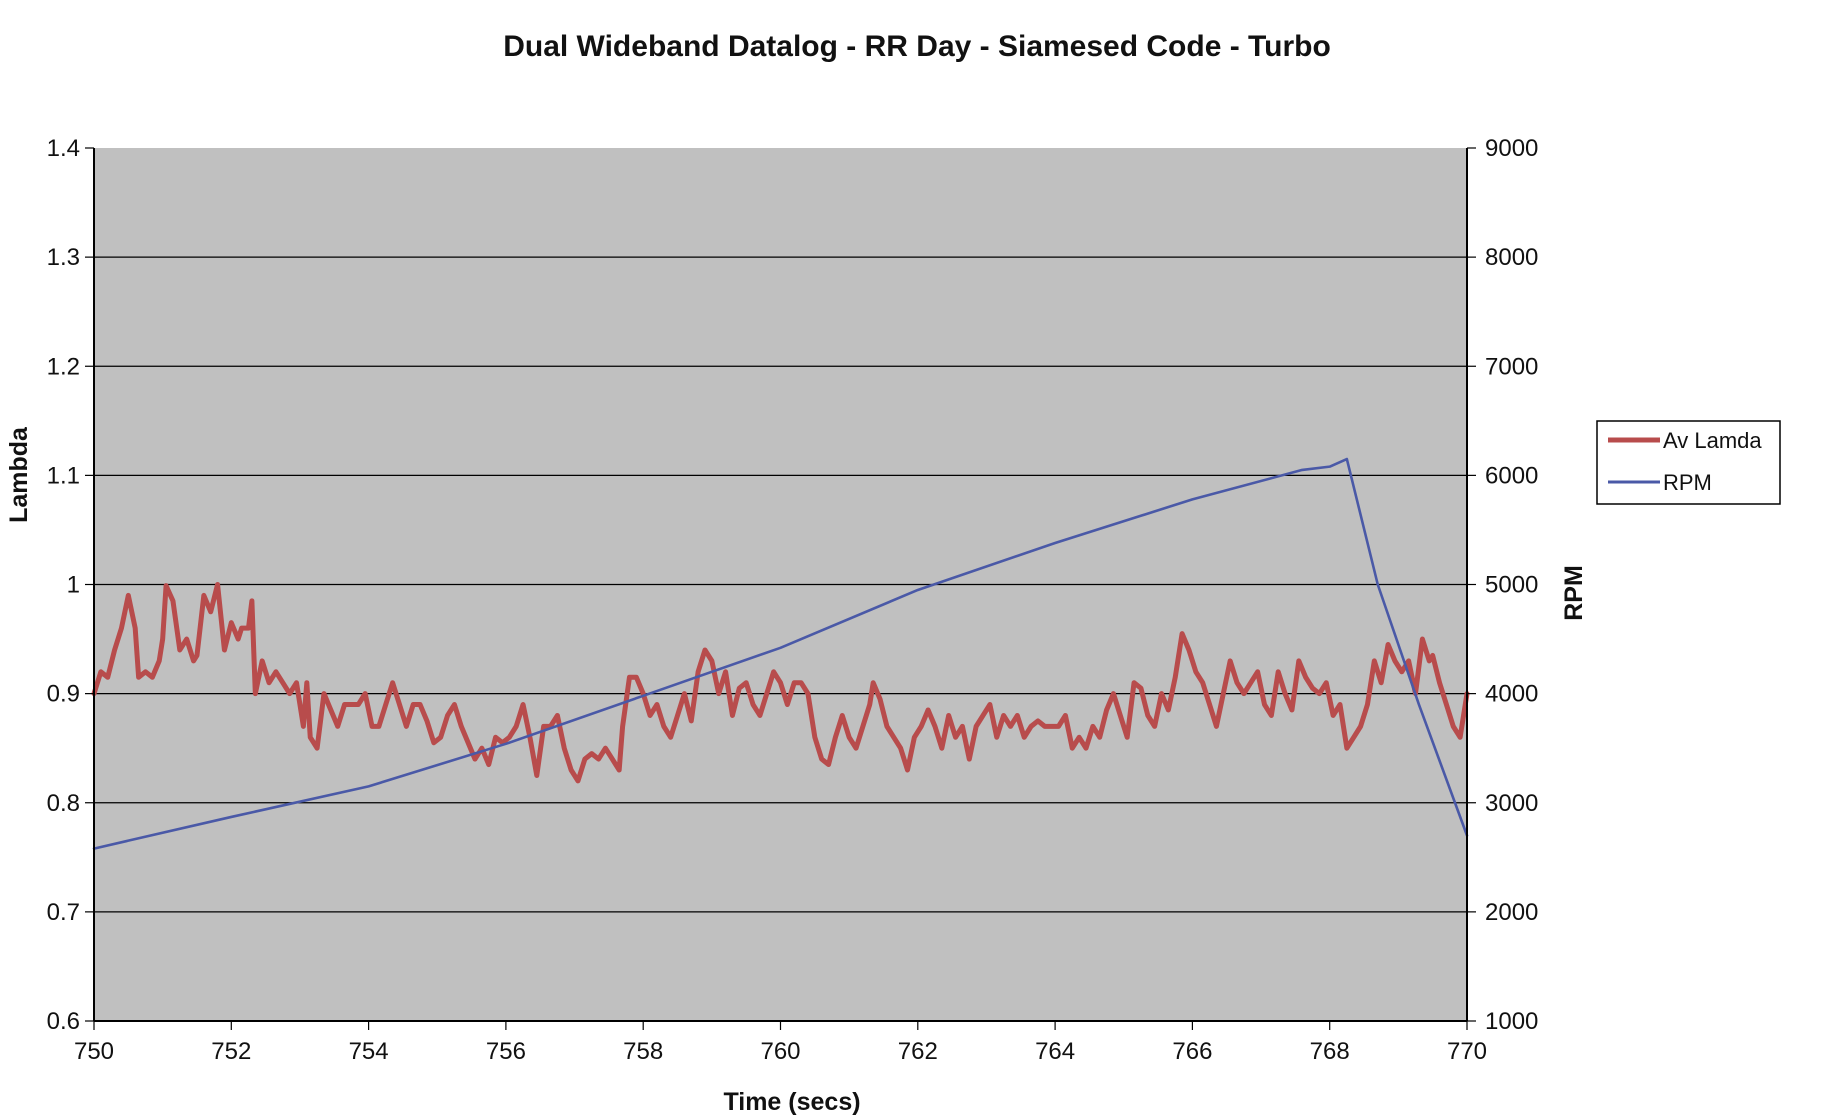 This screenshot has width=1835, height=1118. Describe the element at coordinates (1330, 1051) in the screenshot. I see `x-tick-label: 768` at that location.